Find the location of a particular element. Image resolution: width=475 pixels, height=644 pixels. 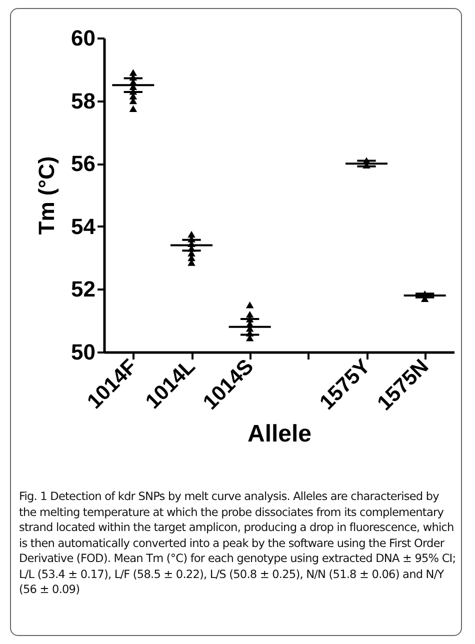

y-tick-label: 56 is located at coordinates (83, 163).